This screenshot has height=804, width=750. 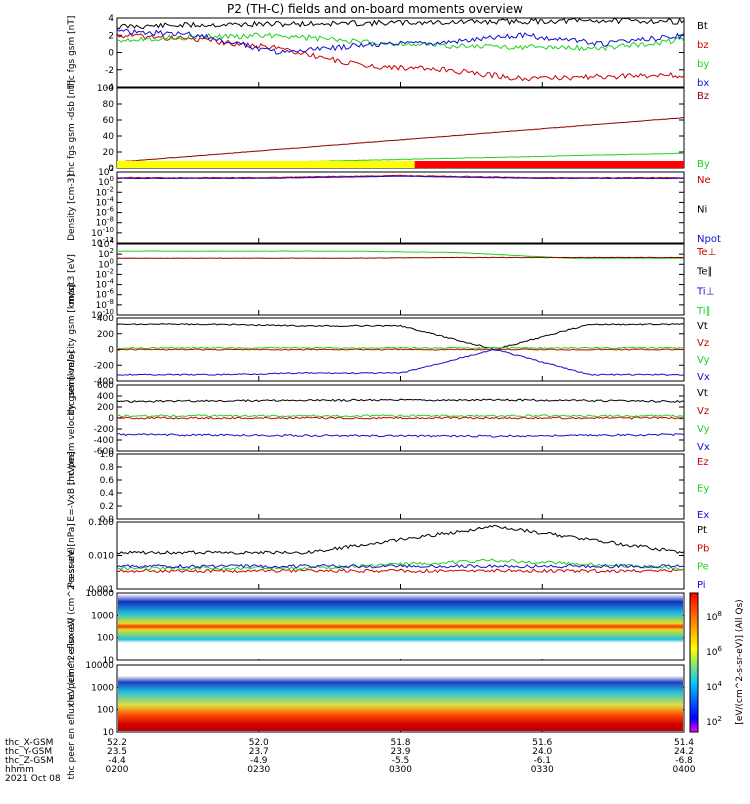 What do you see at coordinates (703, 515) in the screenshot?
I see `legend-Ex: Ex` at bounding box center [703, 515].